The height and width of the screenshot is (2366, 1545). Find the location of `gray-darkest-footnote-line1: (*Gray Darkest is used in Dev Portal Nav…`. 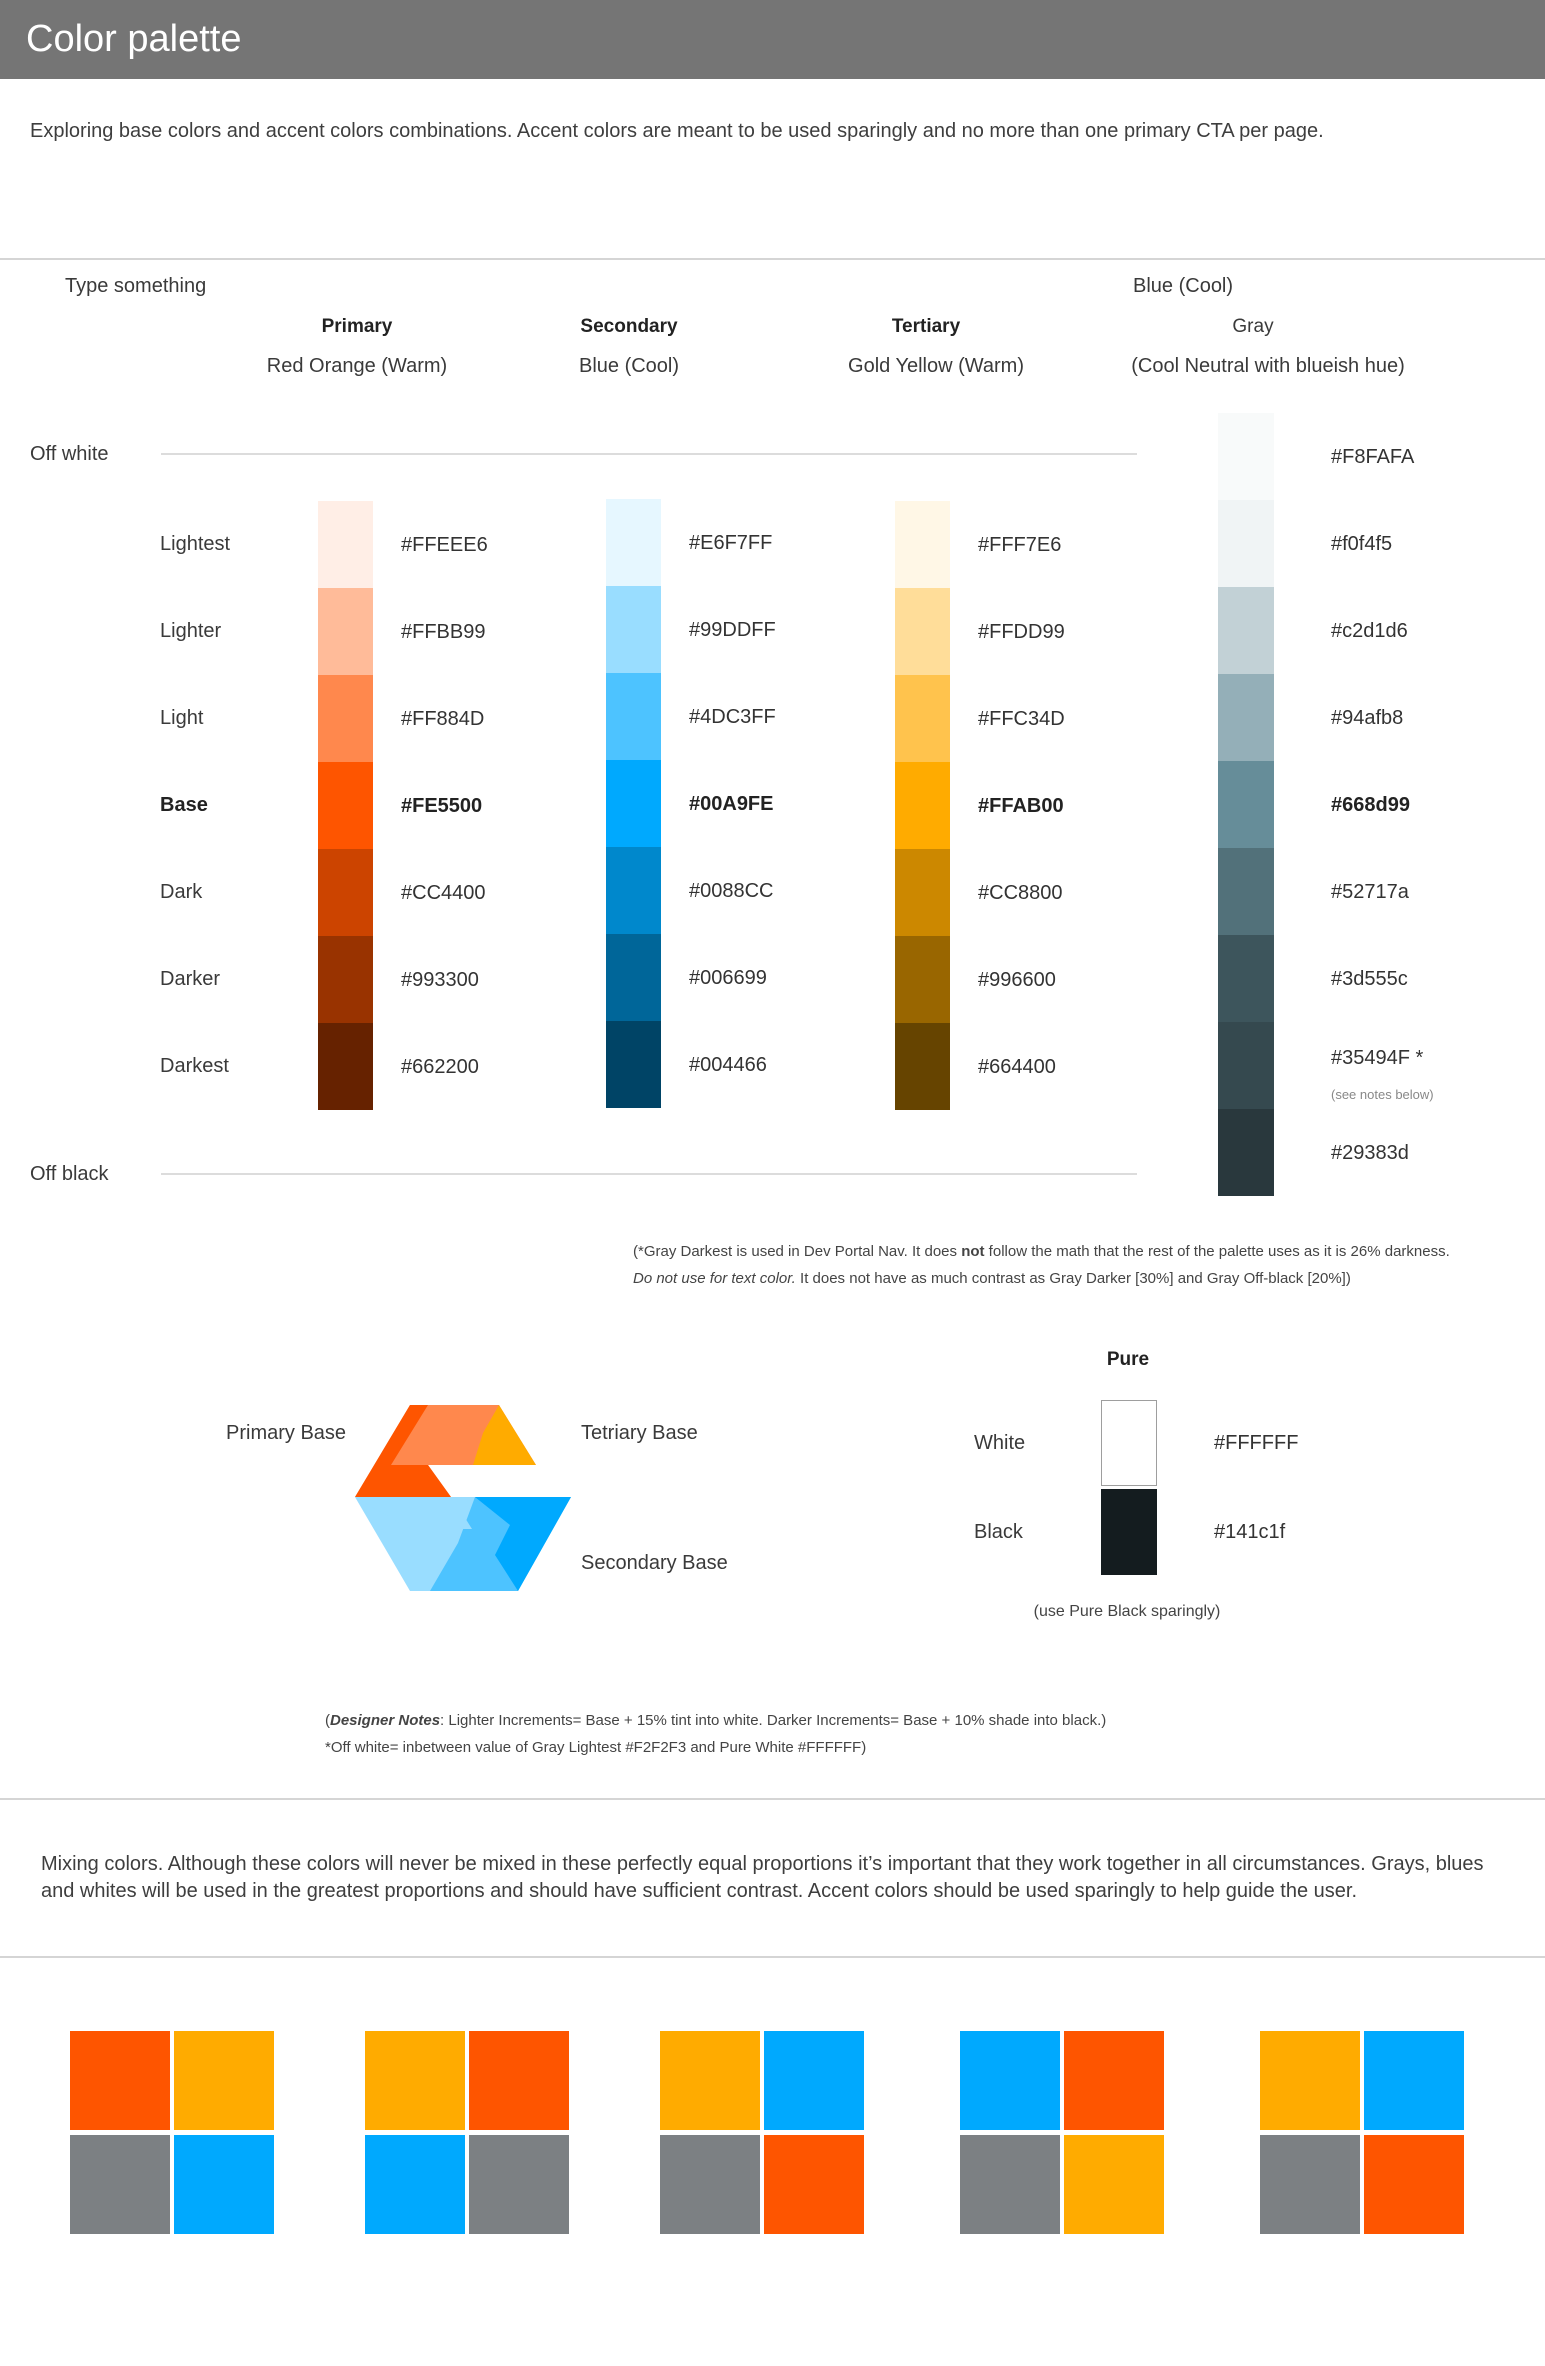

gray-darkest-footnote-line1: (*Gray Darkest is used in Dev Portal Nav… is located at coordinates (1041, 1251).